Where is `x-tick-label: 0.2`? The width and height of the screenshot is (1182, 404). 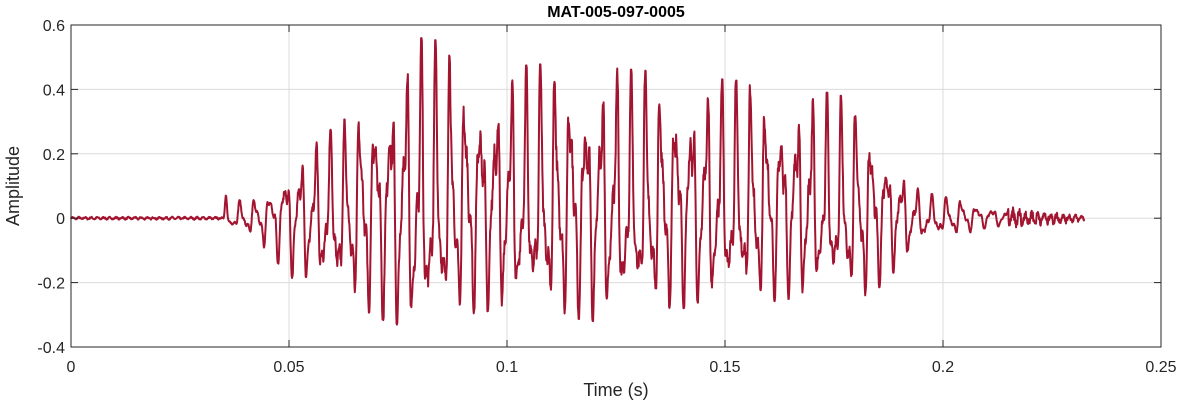 x-tick-label: 0.2 is located at coordinates (943, 367).